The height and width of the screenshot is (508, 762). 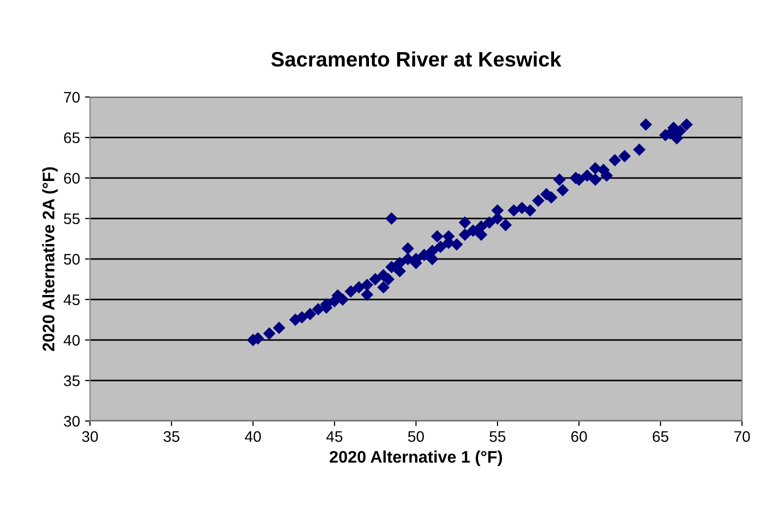 I want to click on x-tick-label: 65, so click(x=660, y=436).